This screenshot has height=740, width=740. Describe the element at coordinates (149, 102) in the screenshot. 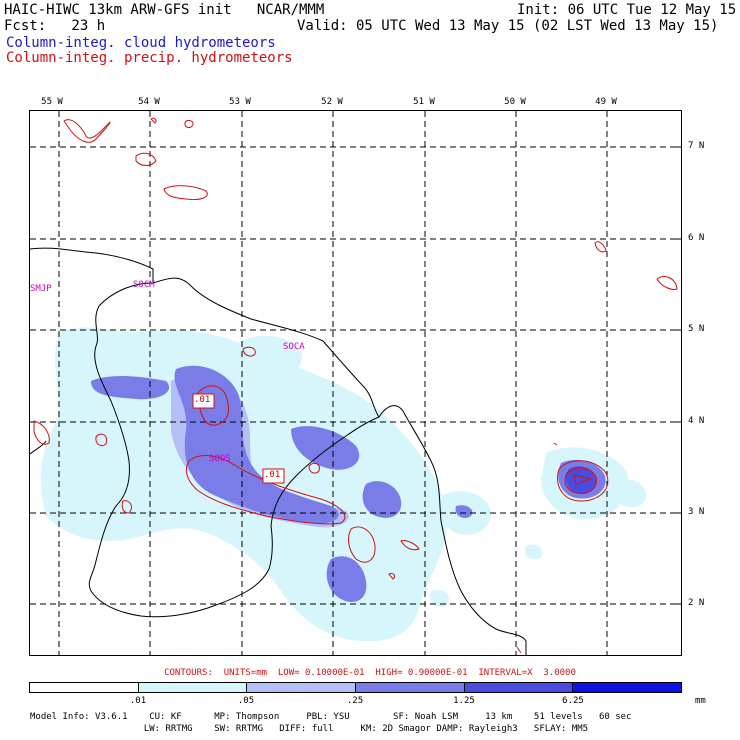

I see `lon-label: 54 W` at that location.